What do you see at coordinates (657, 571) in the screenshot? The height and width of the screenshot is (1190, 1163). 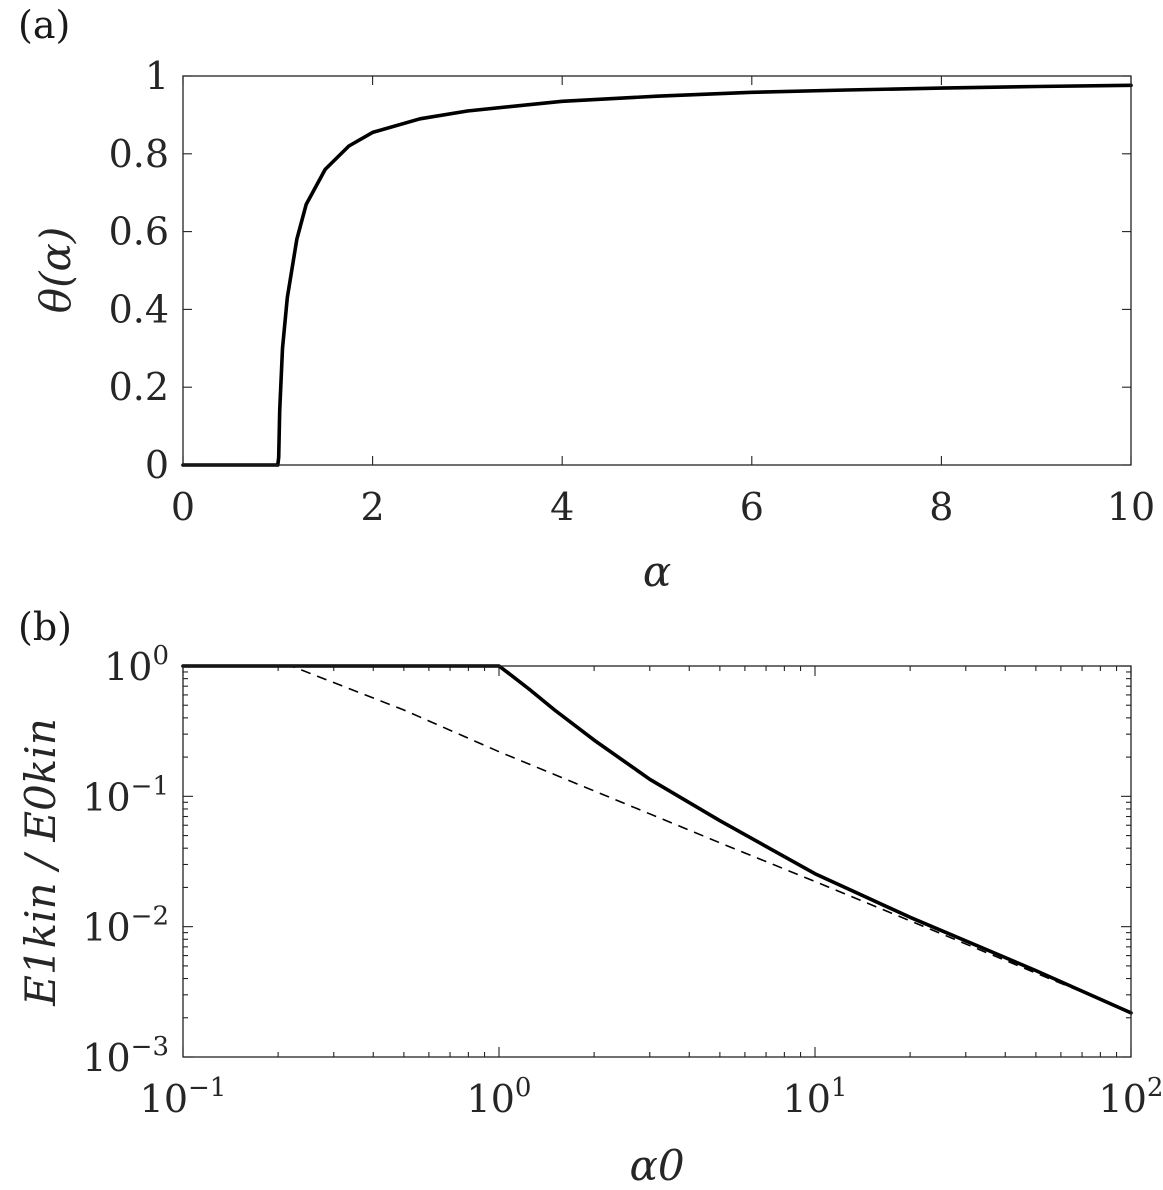 I see `panel-a-x-axis-label: α` at bounding box center [657, 571].